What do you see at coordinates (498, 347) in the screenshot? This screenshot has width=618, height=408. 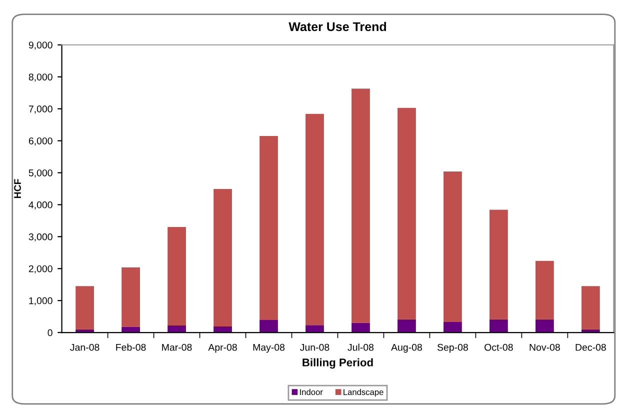 I see `x-tick-label: Oct-08` at bounding box center [498, 347].